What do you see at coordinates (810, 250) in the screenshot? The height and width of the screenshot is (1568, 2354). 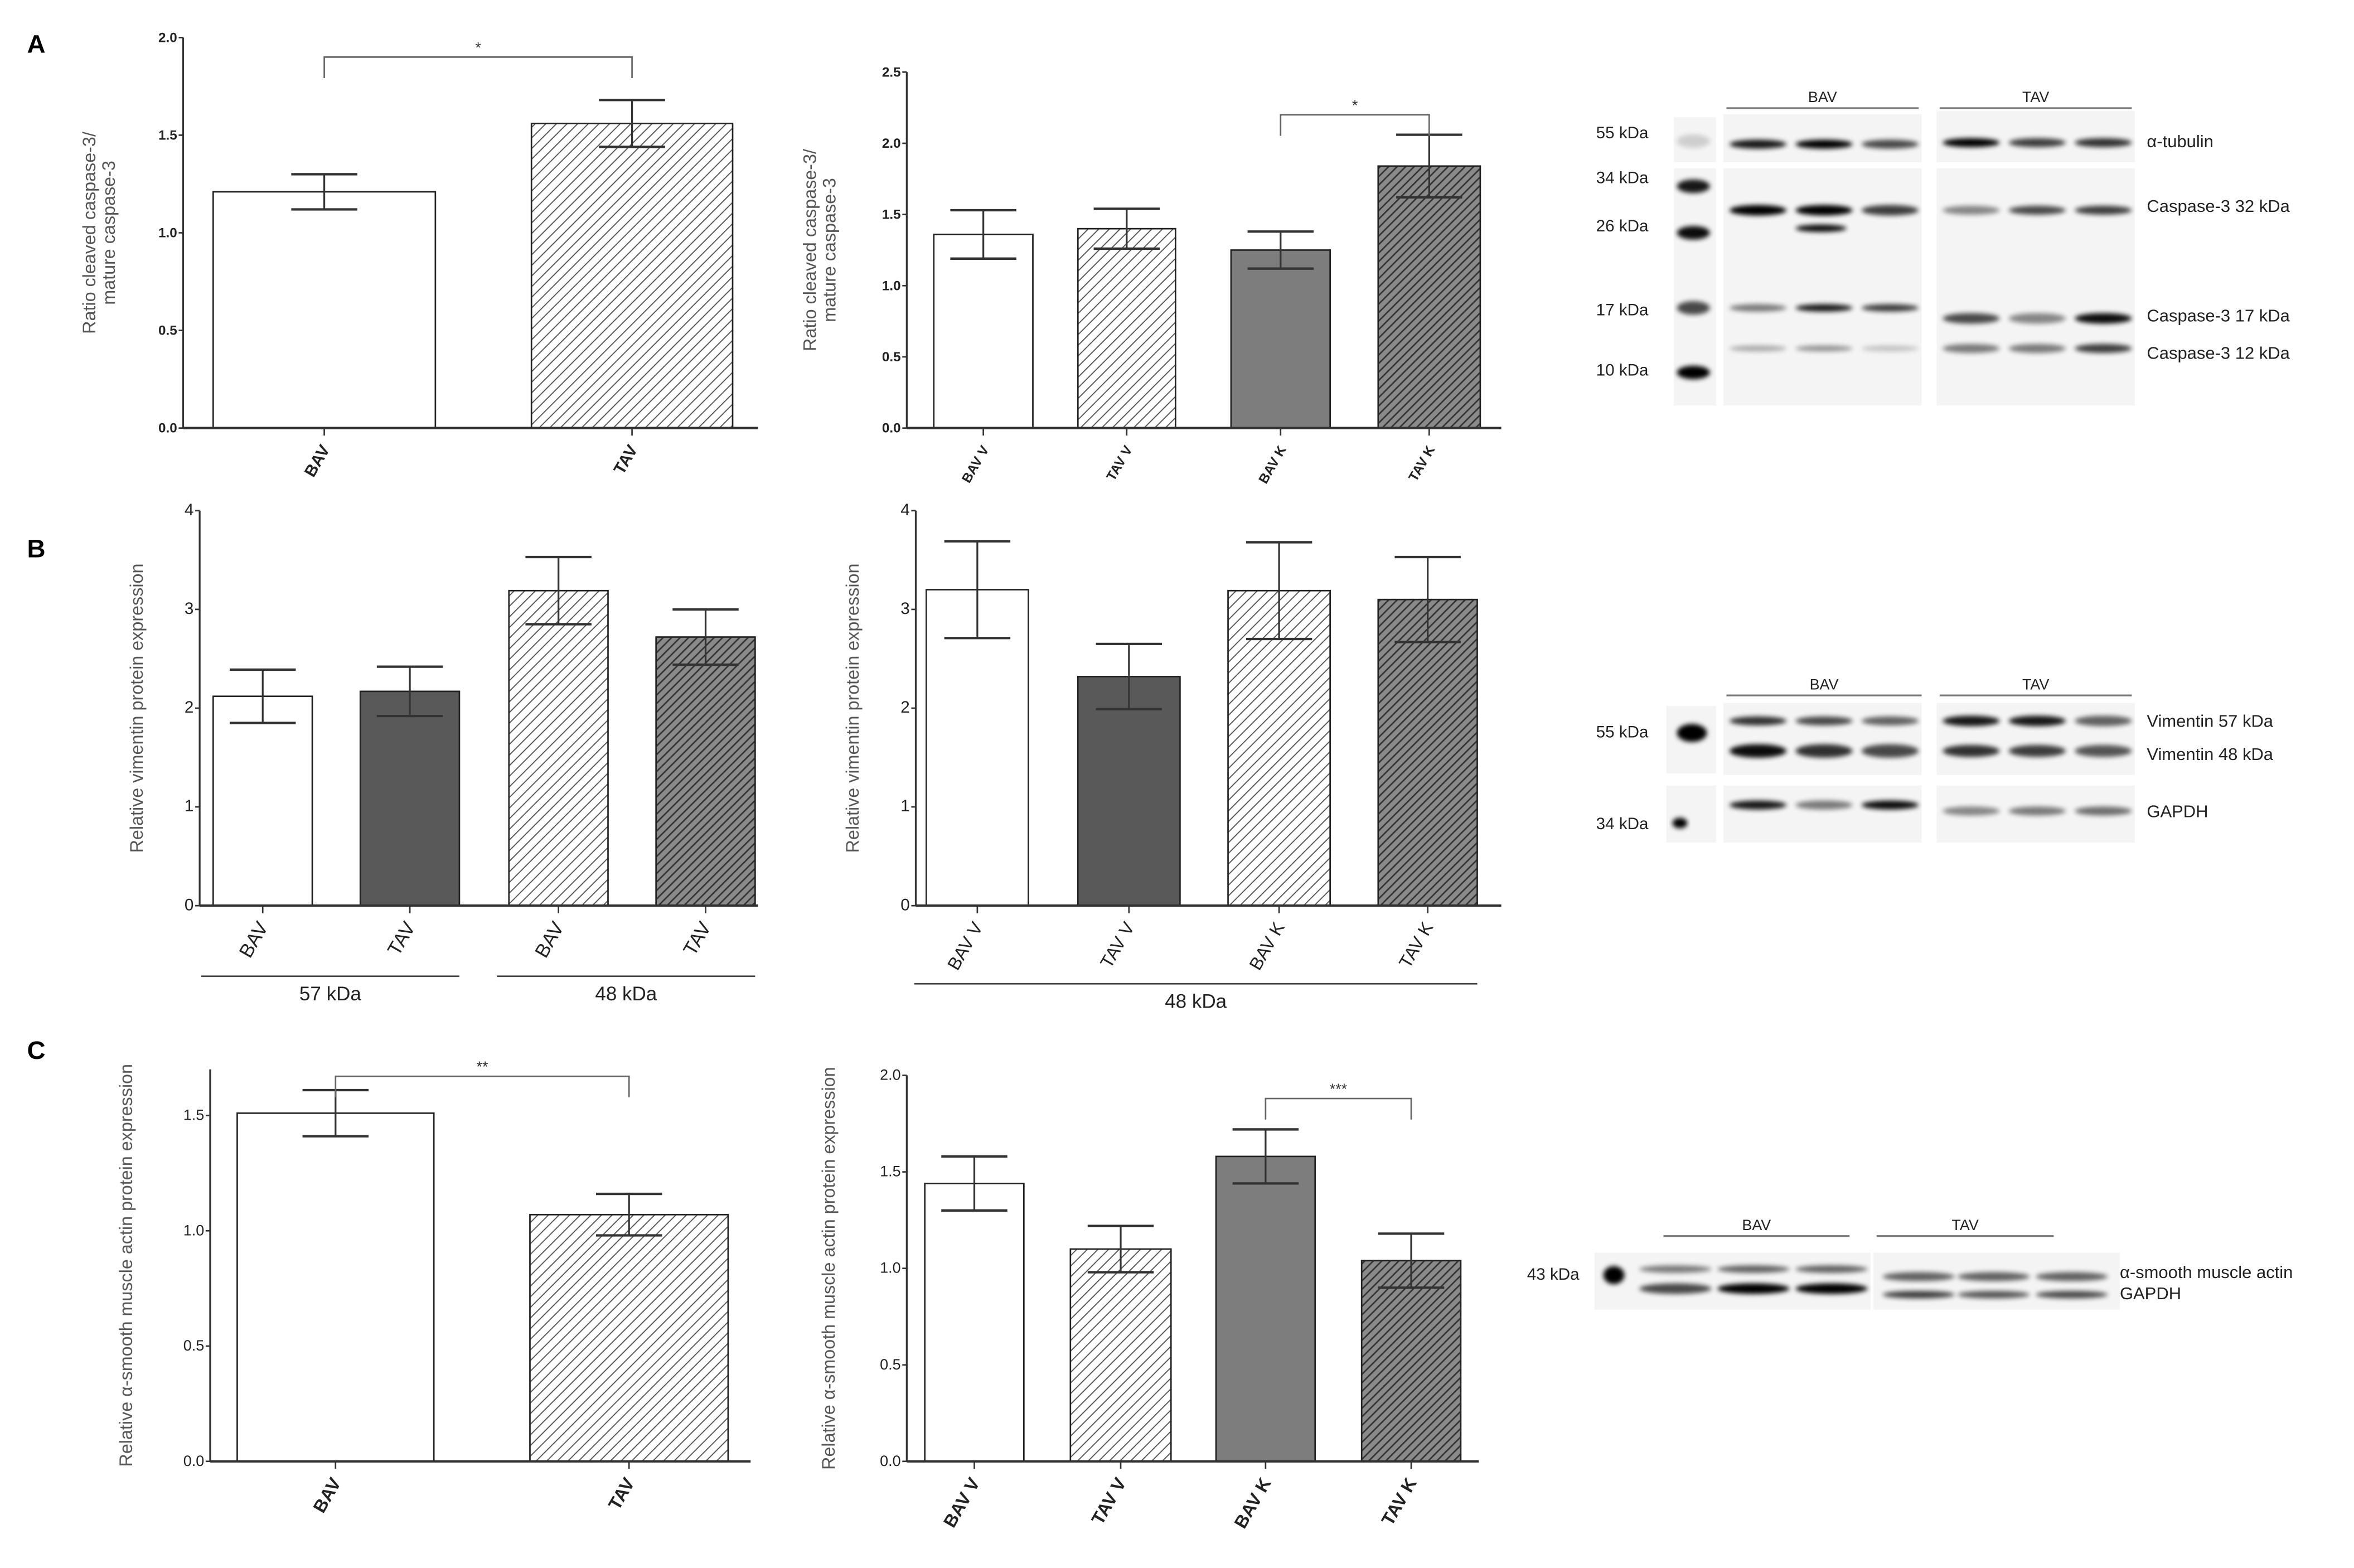 I see `y-axis-label: Ratio cleaved caspase-3/` at bounding box center [810, 250].